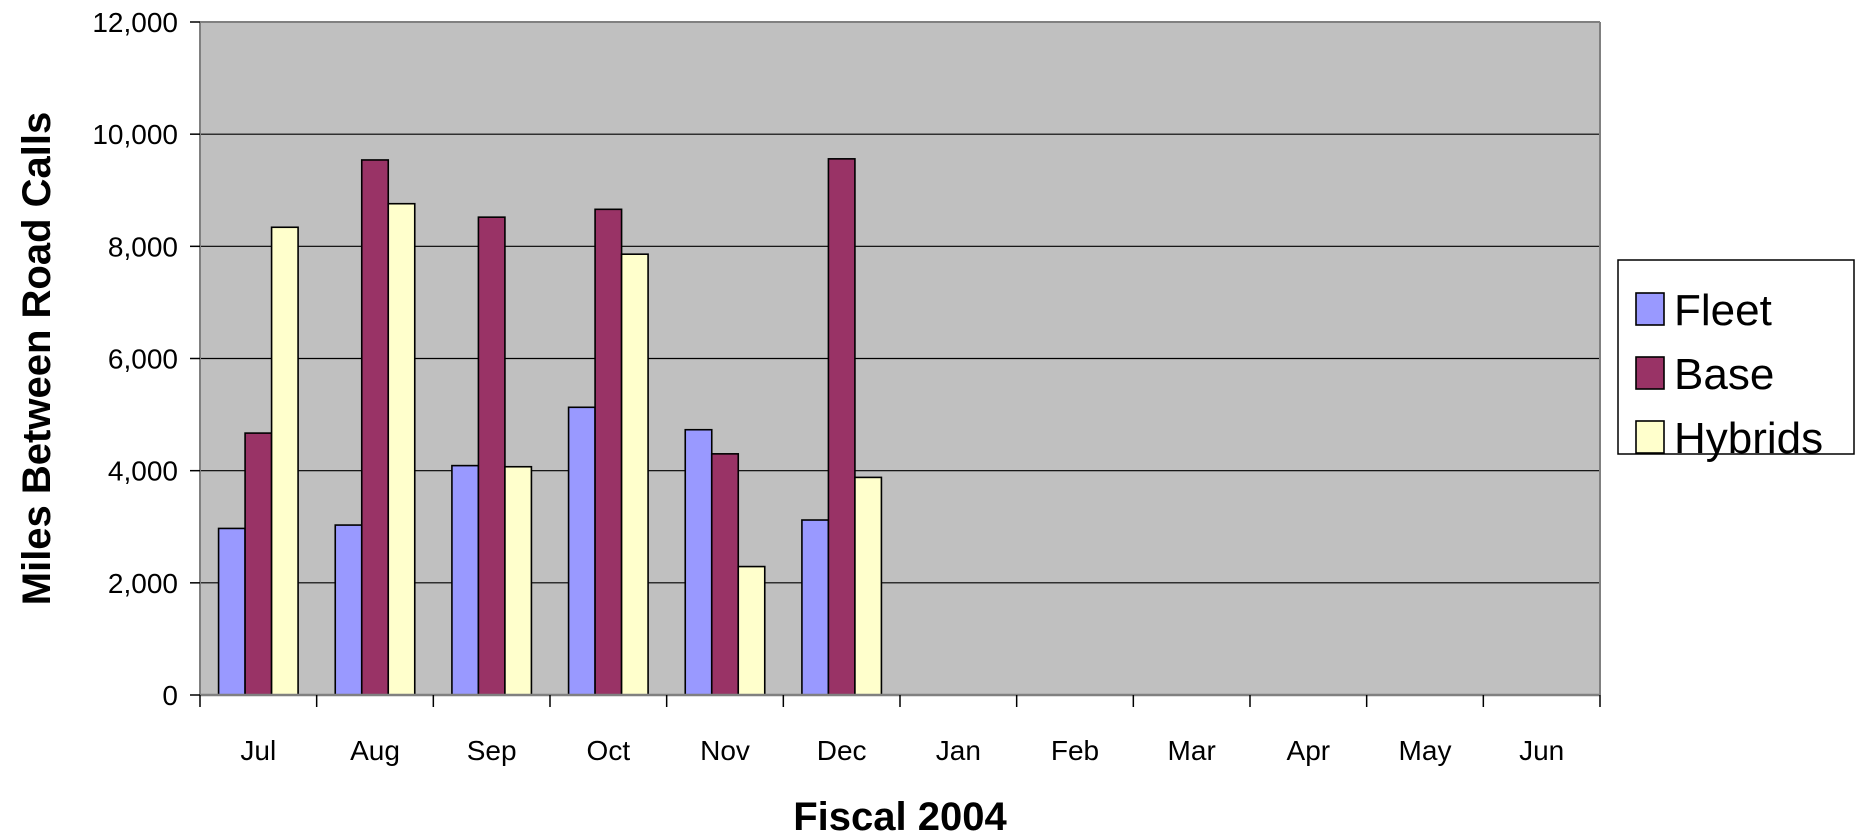  I want to click on x-tick-label: Feb, so click(1075, 750).